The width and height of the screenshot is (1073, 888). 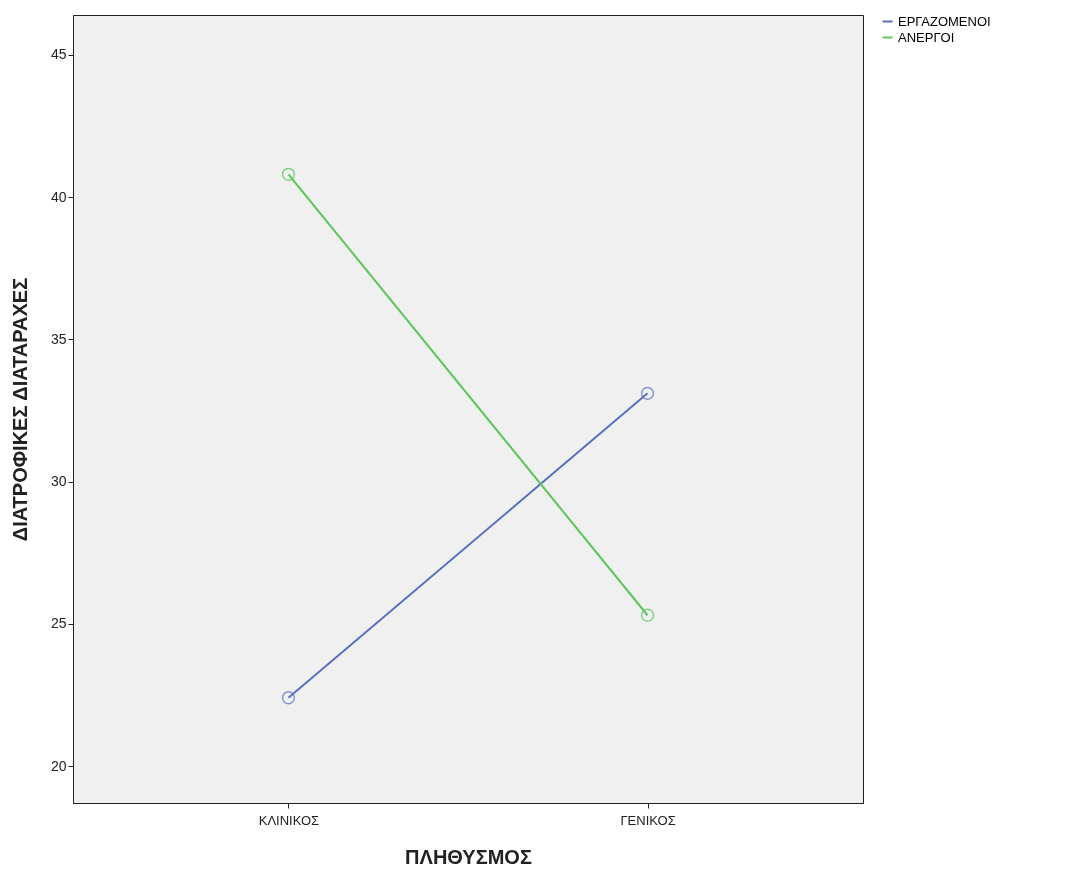 I want to click on y-tick-label: 40, so click(x=58, y=196).